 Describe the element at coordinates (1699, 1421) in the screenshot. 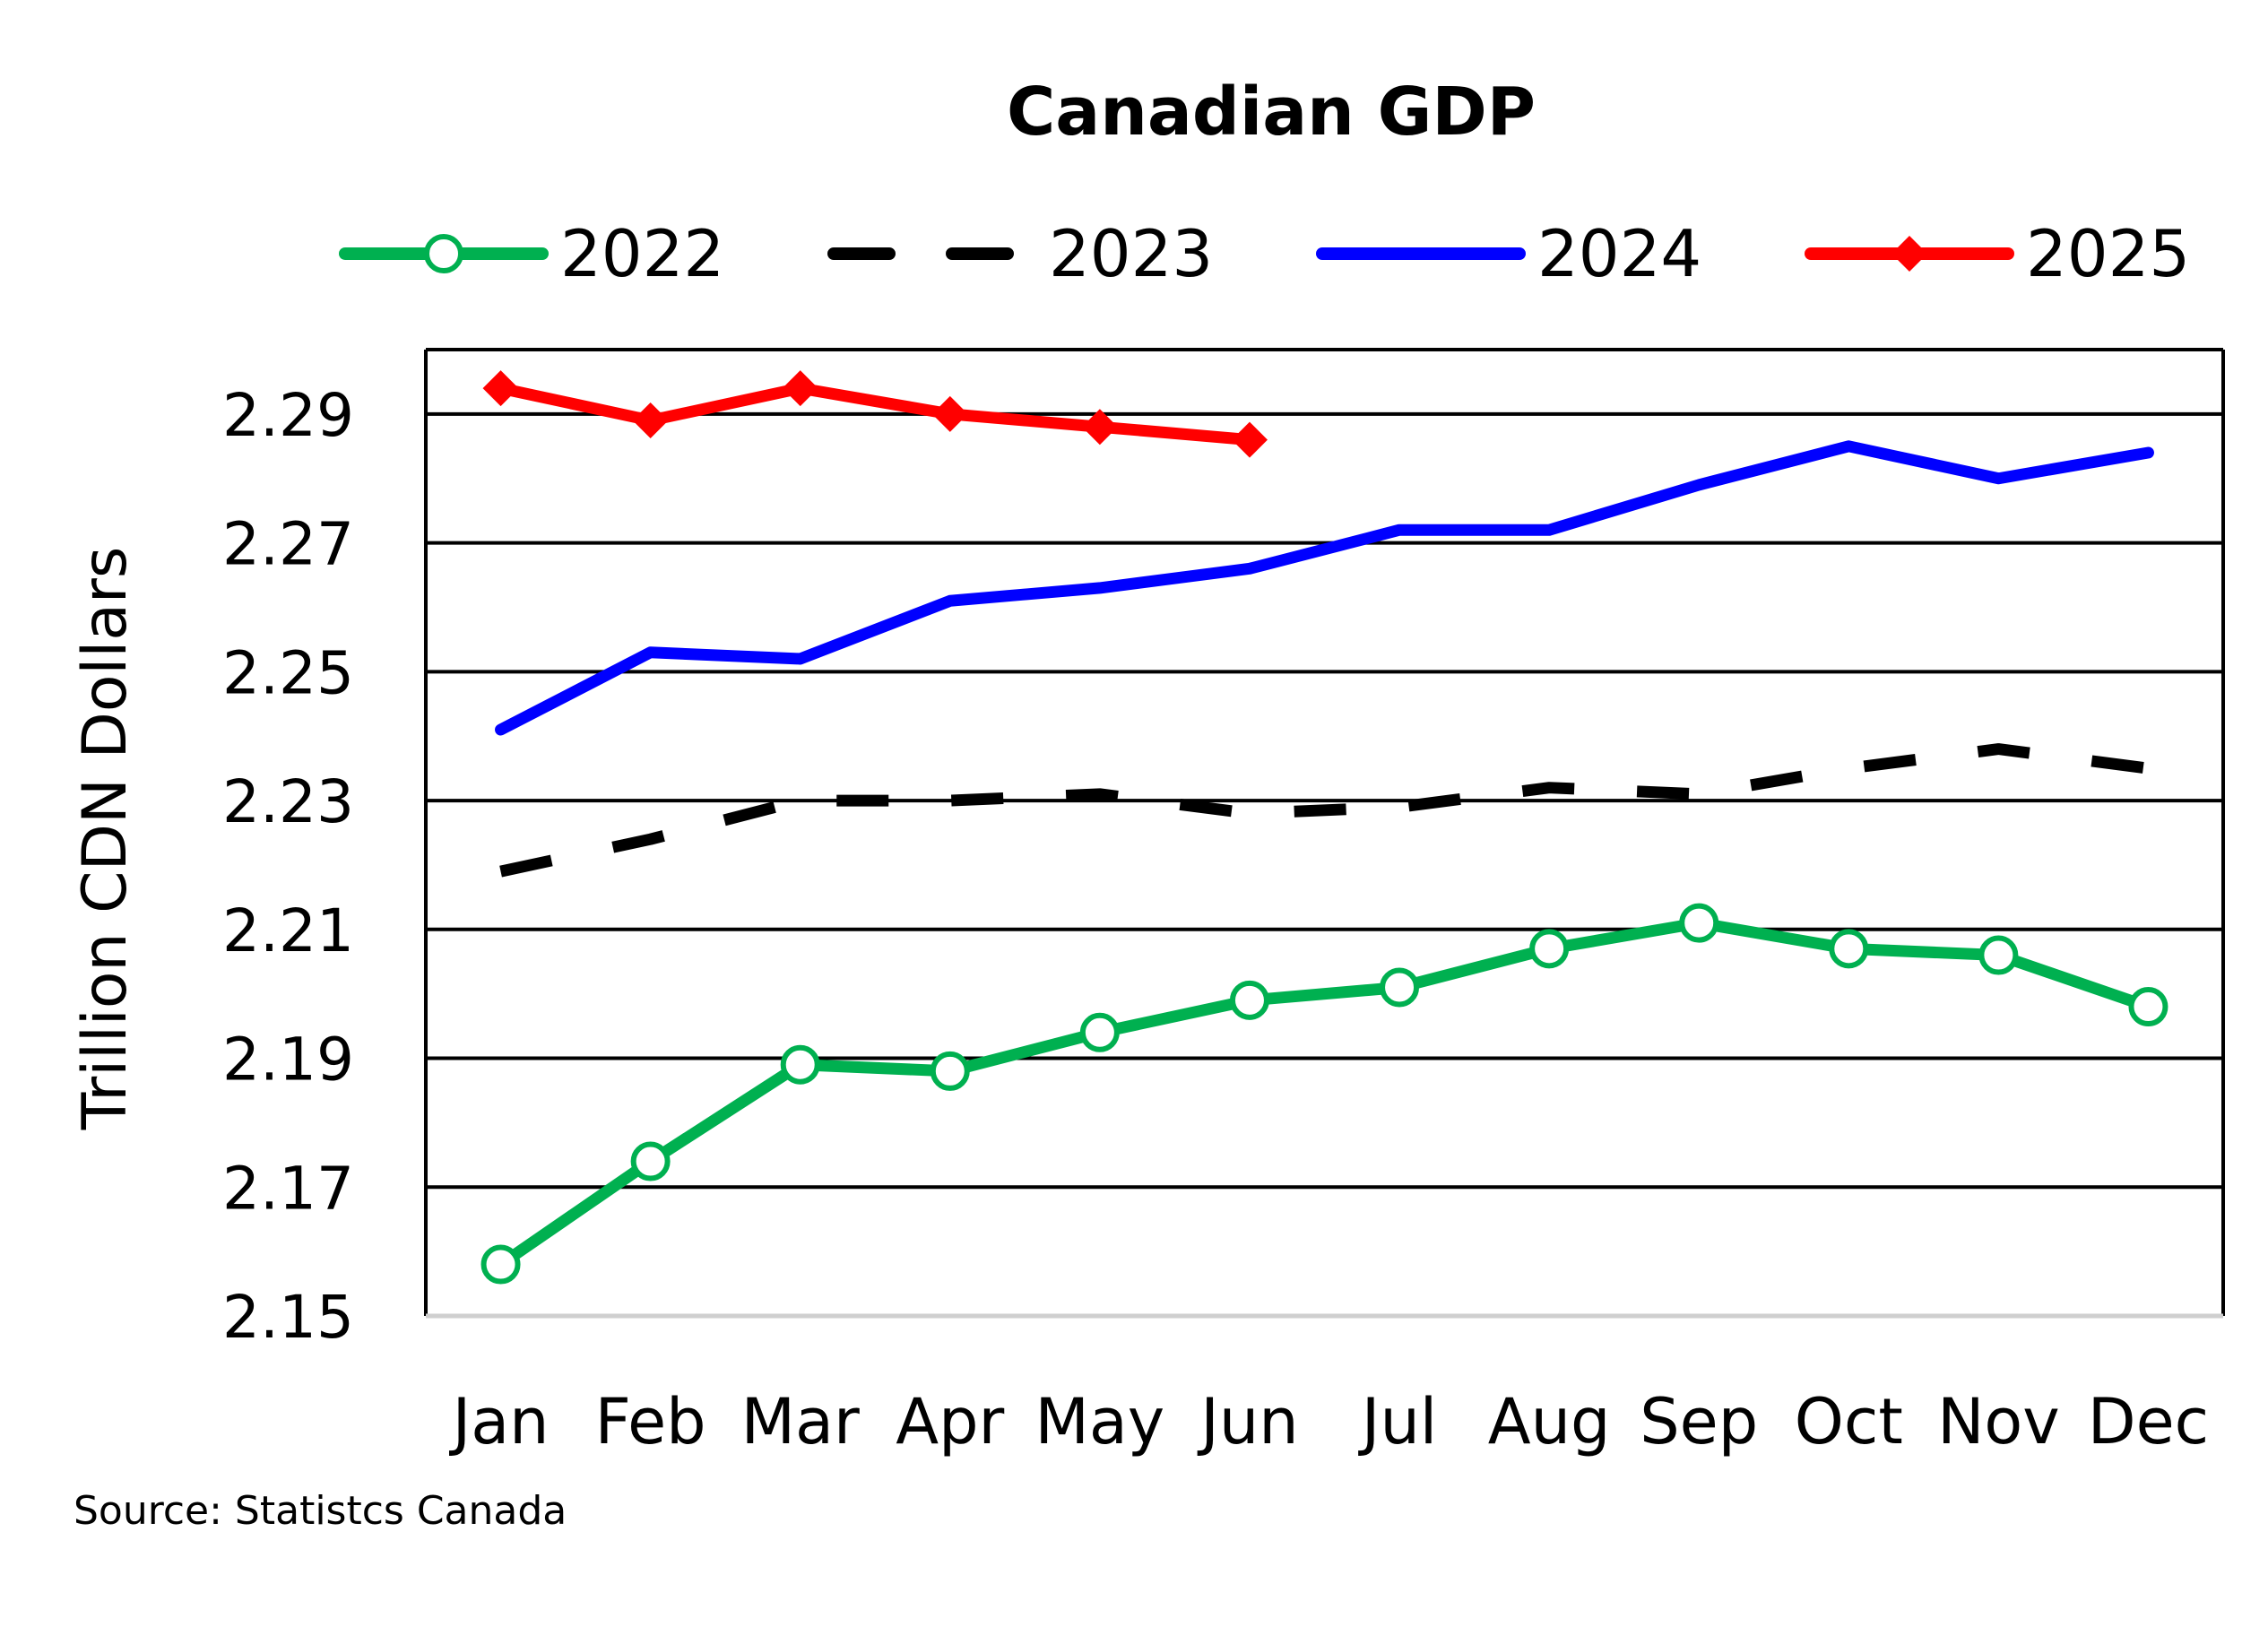

I see `x-tick-label: Sep` at that location.